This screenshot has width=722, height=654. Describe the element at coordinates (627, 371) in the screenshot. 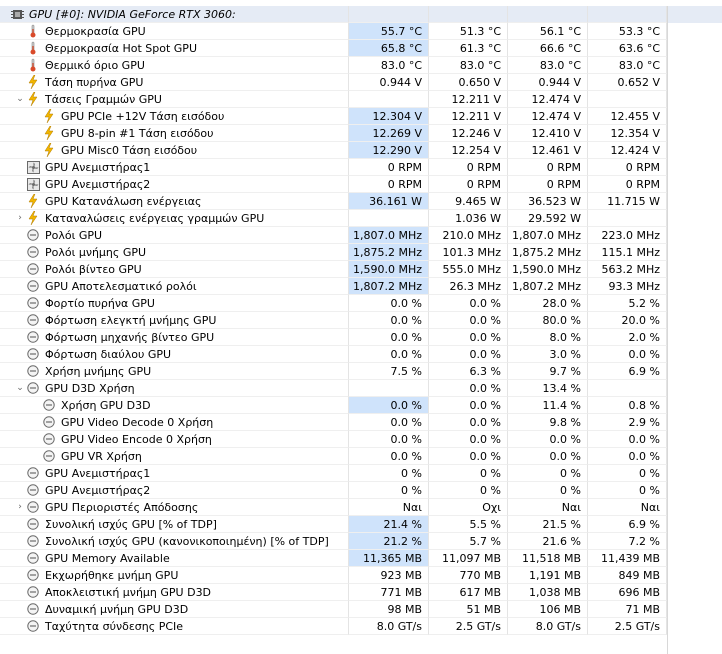

I see `average-value: 6.9 %` at that location.